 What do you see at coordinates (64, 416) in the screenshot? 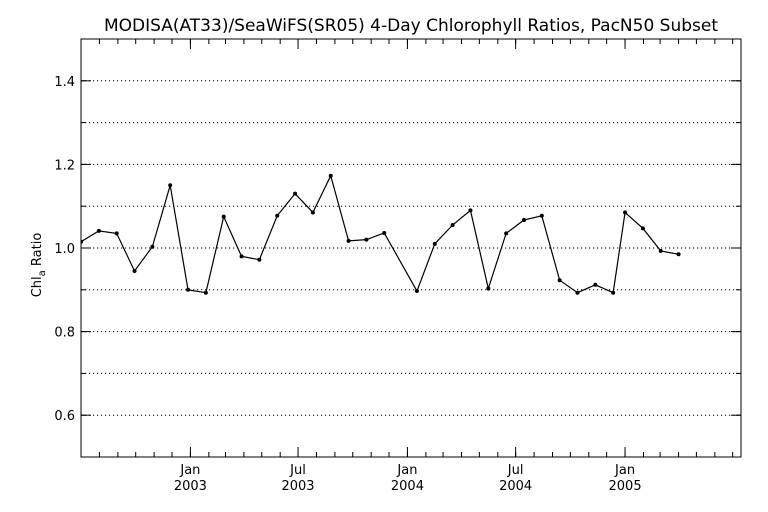
I see `y-tick-label: 0.6` at bounding box center [64, 416].